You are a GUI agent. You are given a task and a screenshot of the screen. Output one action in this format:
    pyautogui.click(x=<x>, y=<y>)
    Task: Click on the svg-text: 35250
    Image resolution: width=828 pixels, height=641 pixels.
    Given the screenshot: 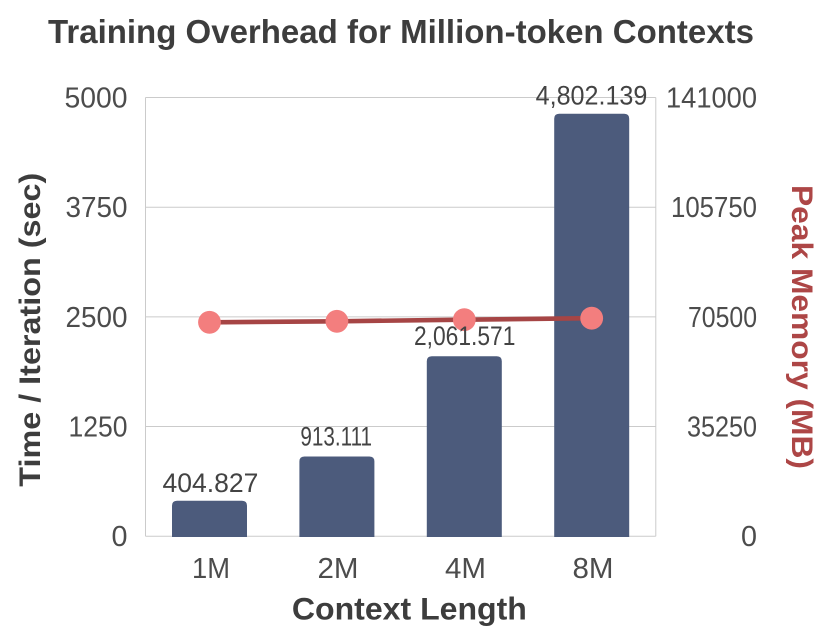 What is the action you would take?
    pyautogui.click(x=722, y=428)
    